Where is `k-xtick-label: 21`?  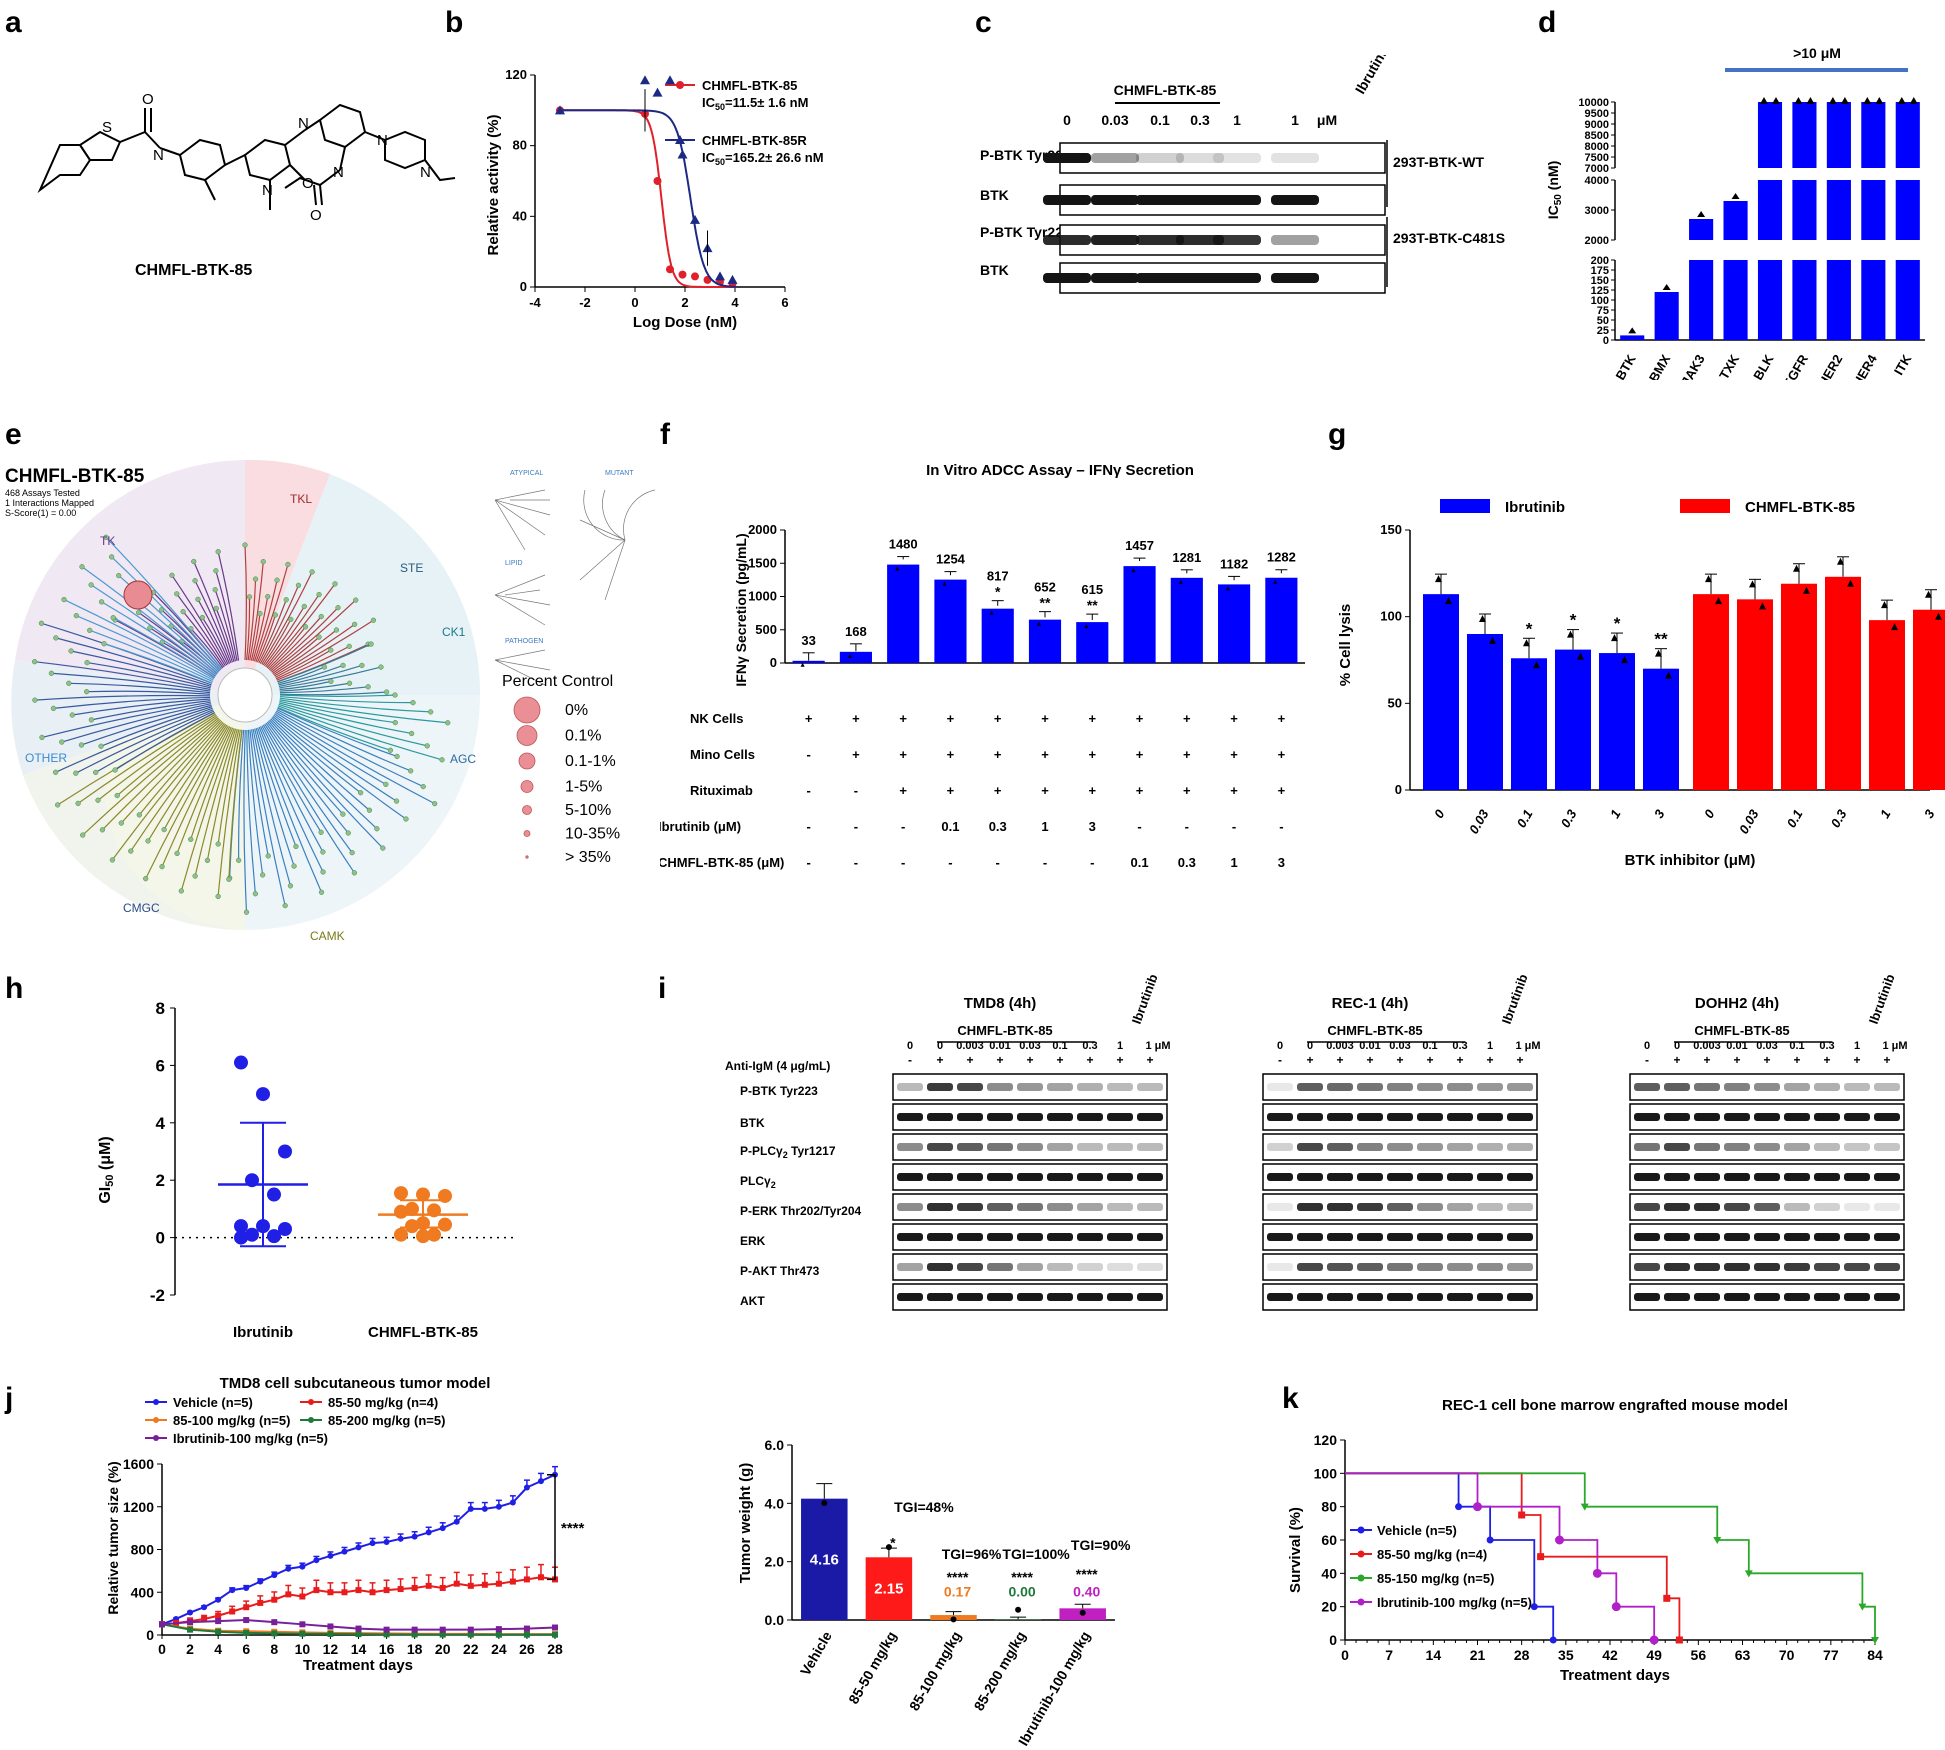 k-xtick-label: 21 is located at coordinates (1478, 1655).